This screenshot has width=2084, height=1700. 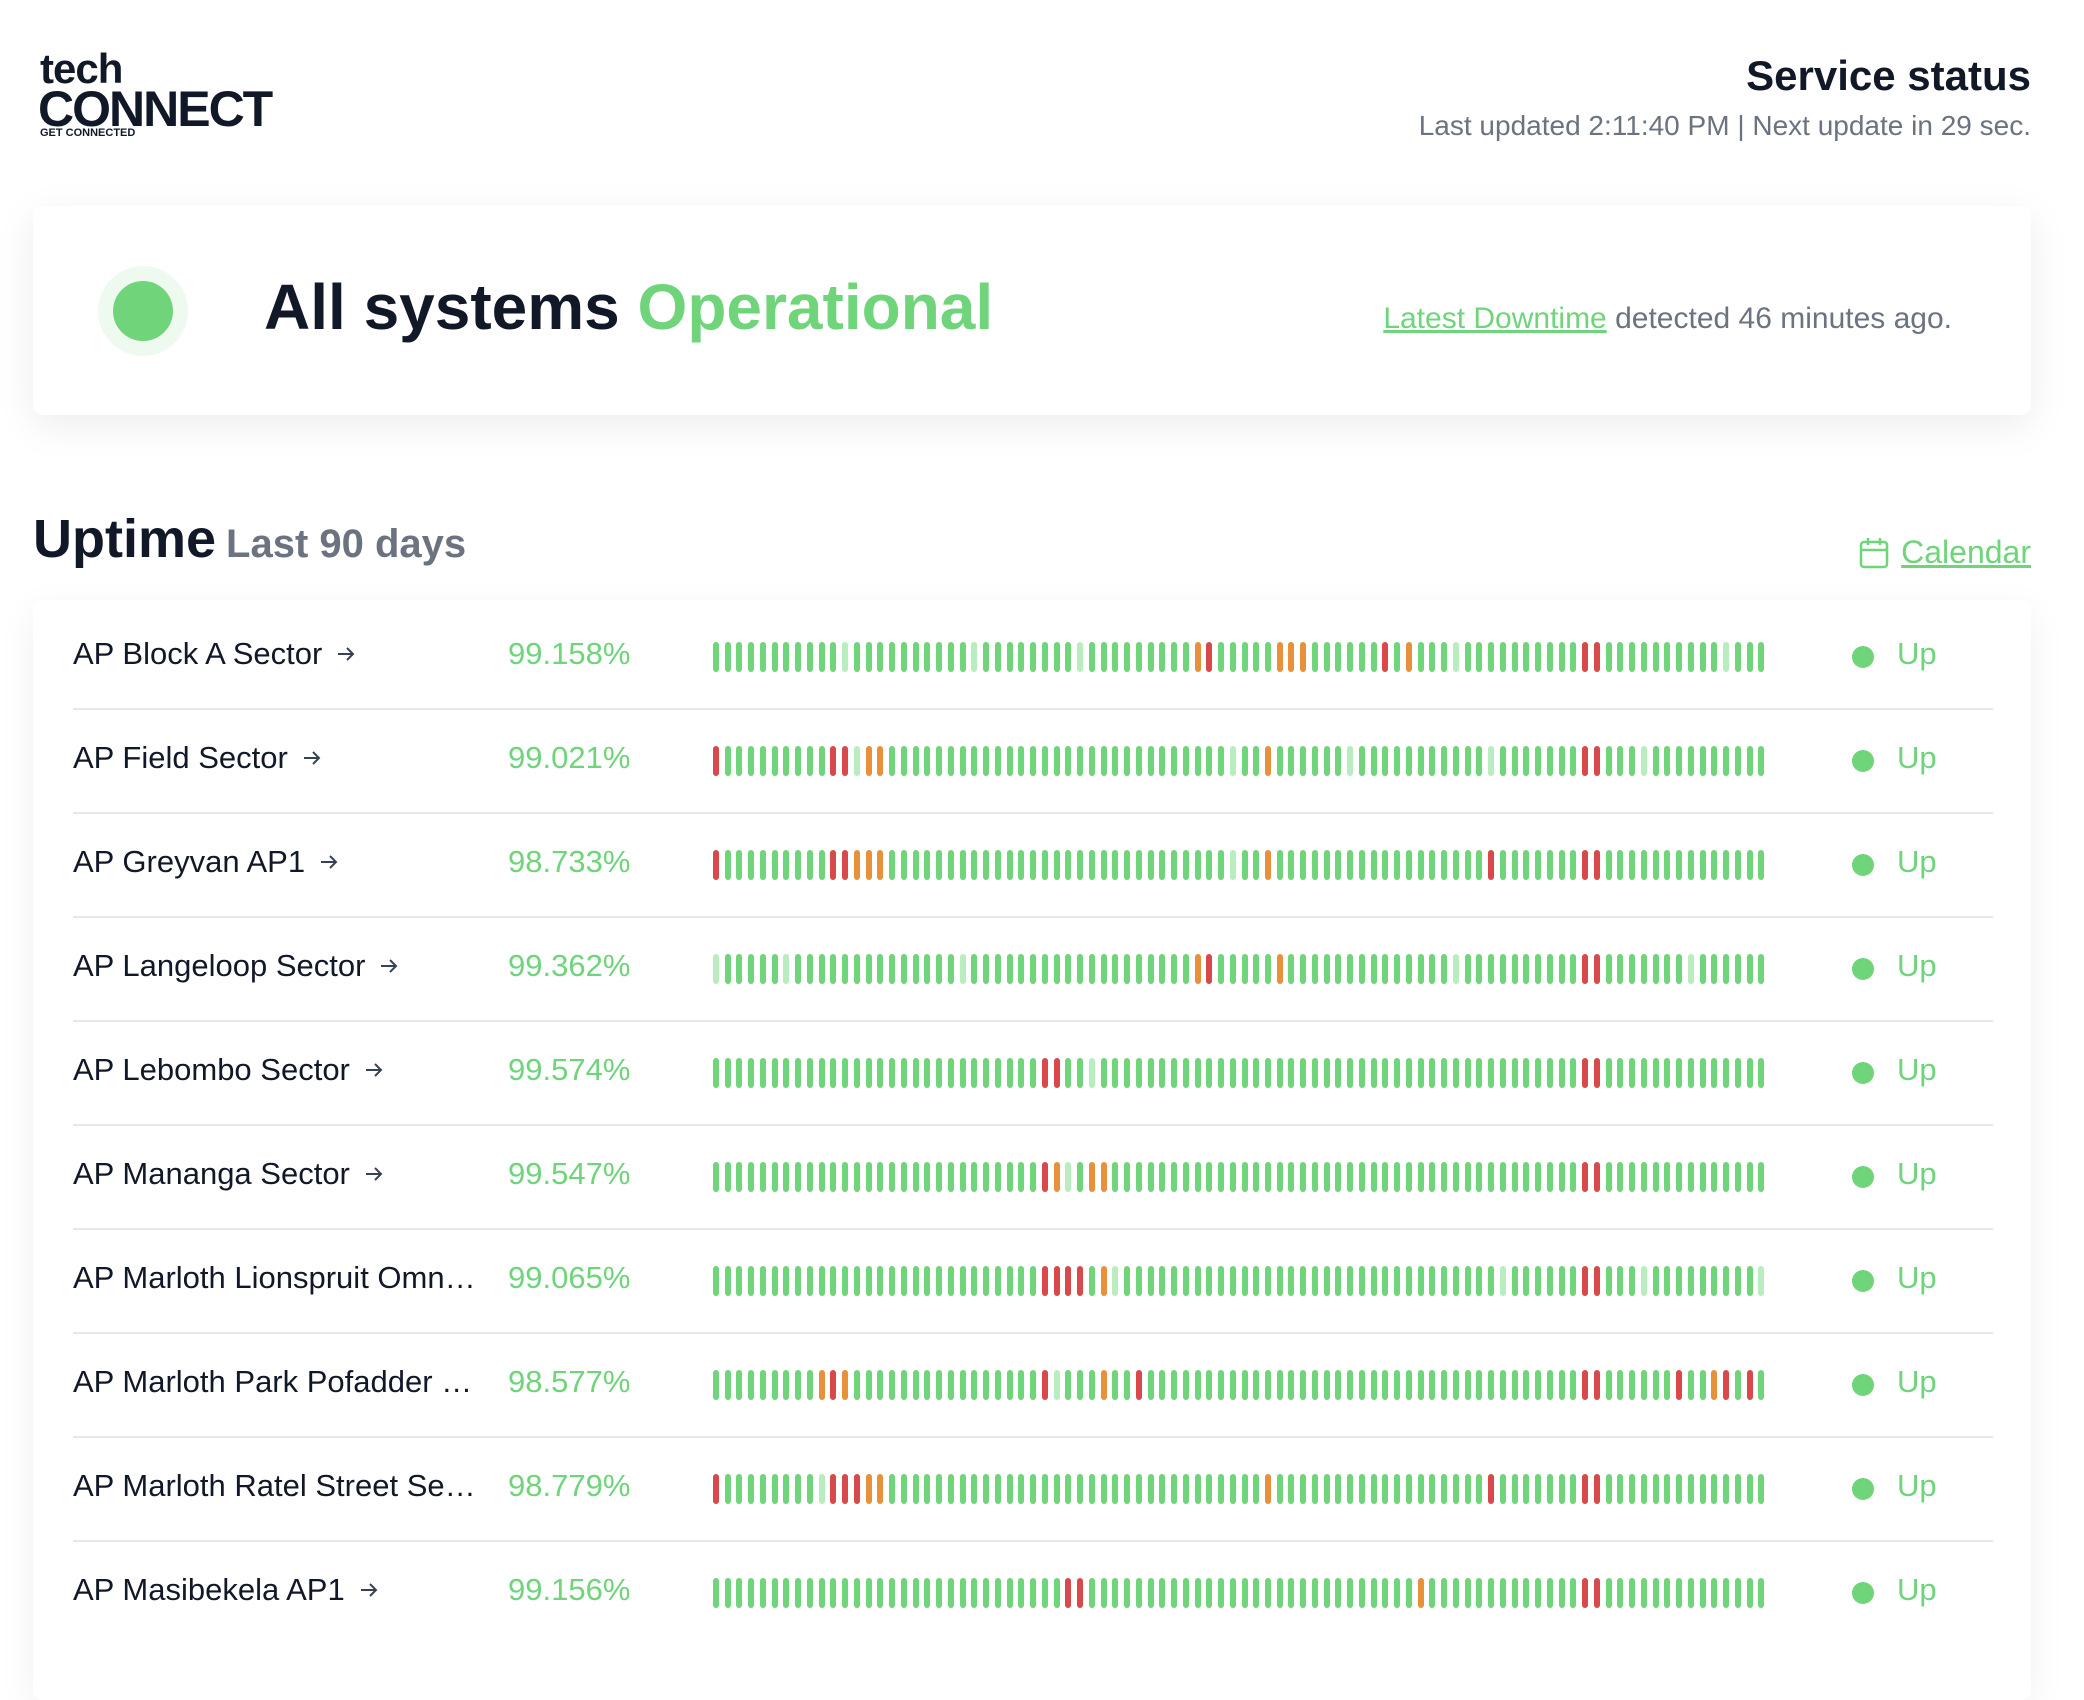 I want to click on monitor-name: AP Masibekela AP1, so click(x=226, y=1590).